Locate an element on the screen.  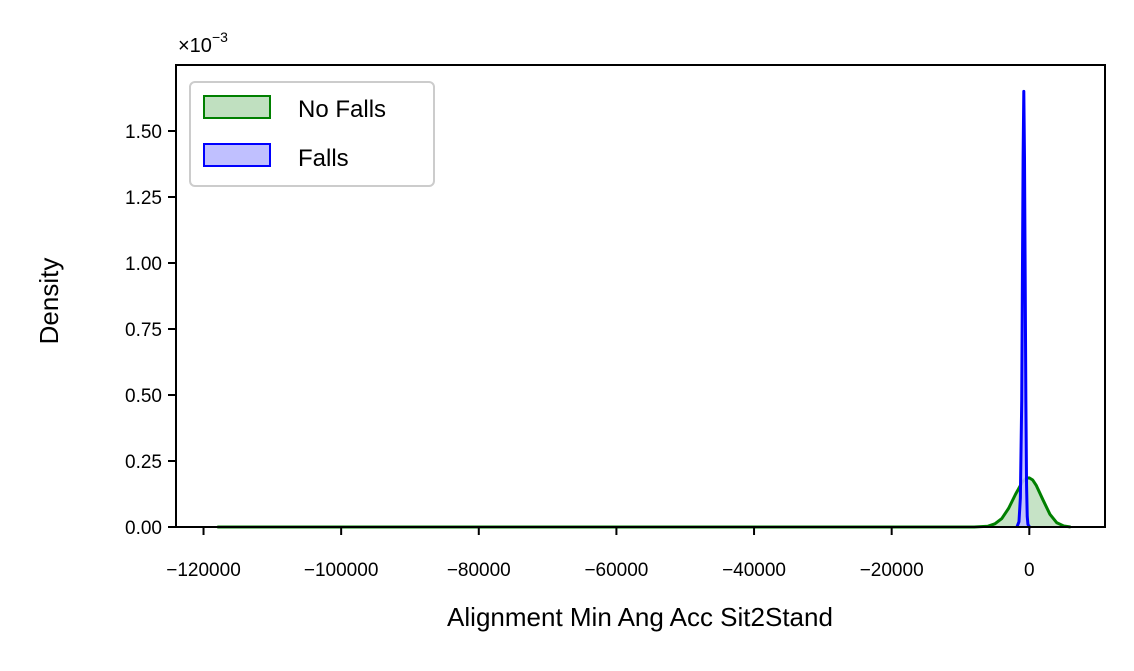
y-tick-label: 0.50 is located at coordinates (143, 396).